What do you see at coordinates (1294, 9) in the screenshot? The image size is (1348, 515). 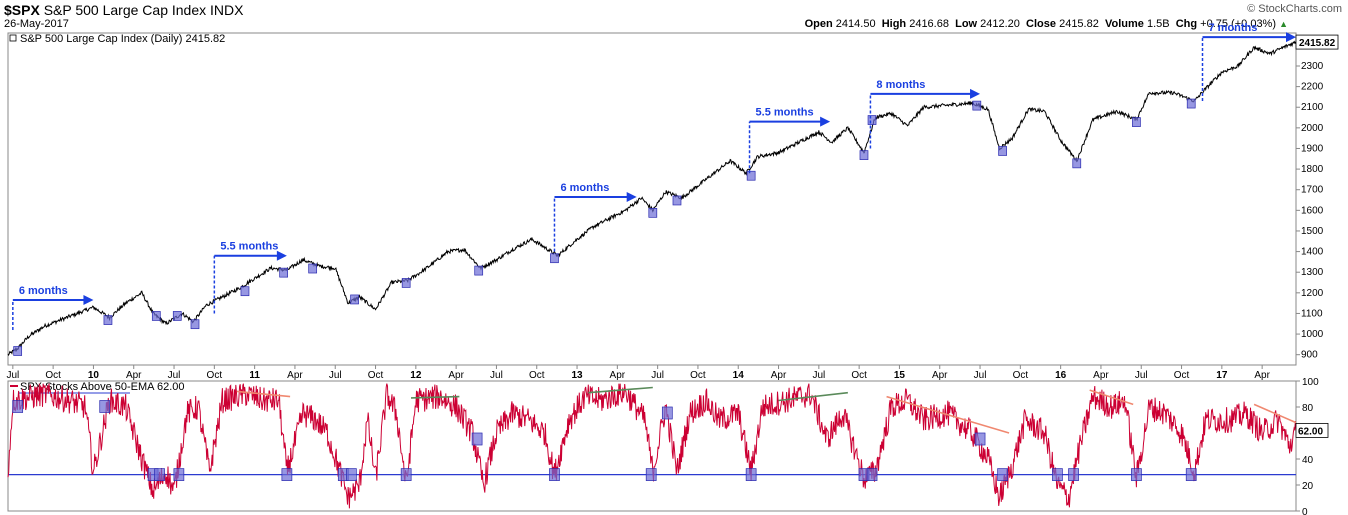 I see `brand-watermark: © StockCharts.com` at bounding box center [1294, 9].